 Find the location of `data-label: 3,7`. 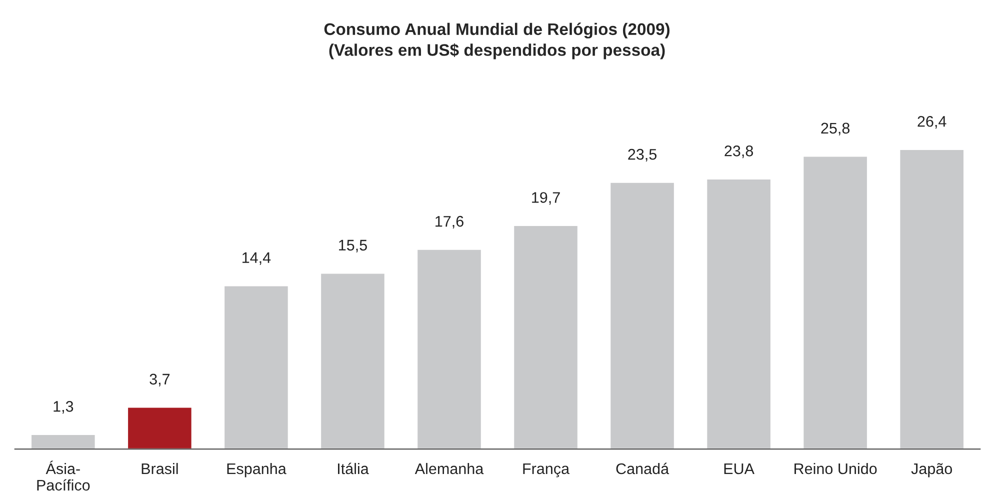

data-label: 3,7 is located at coordinates (160, 380).